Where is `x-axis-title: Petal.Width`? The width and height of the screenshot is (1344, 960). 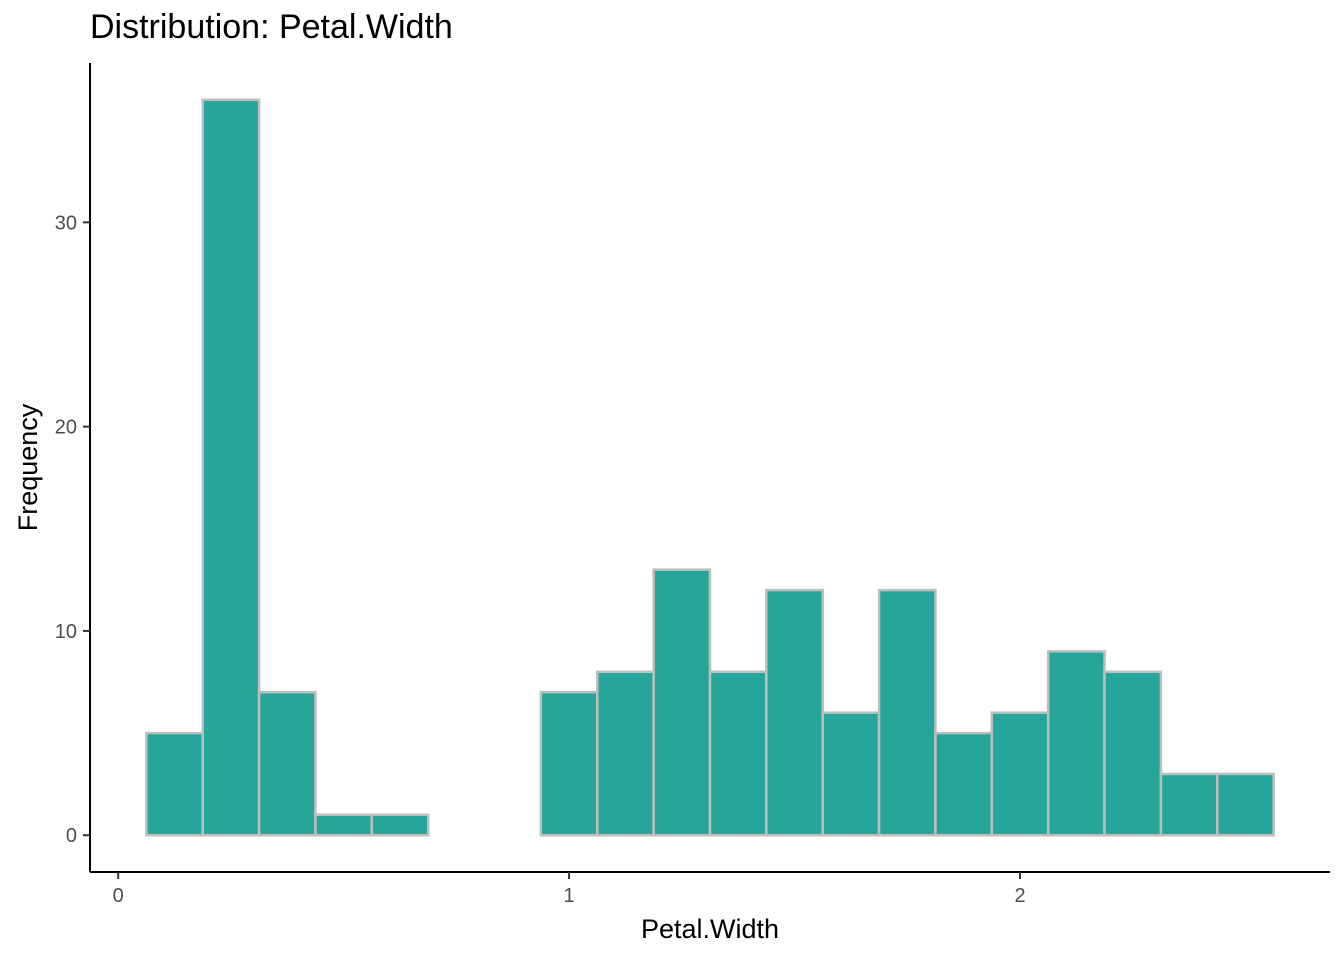 x-axis-title: Petal.Width is located at coordinates (710, 929).